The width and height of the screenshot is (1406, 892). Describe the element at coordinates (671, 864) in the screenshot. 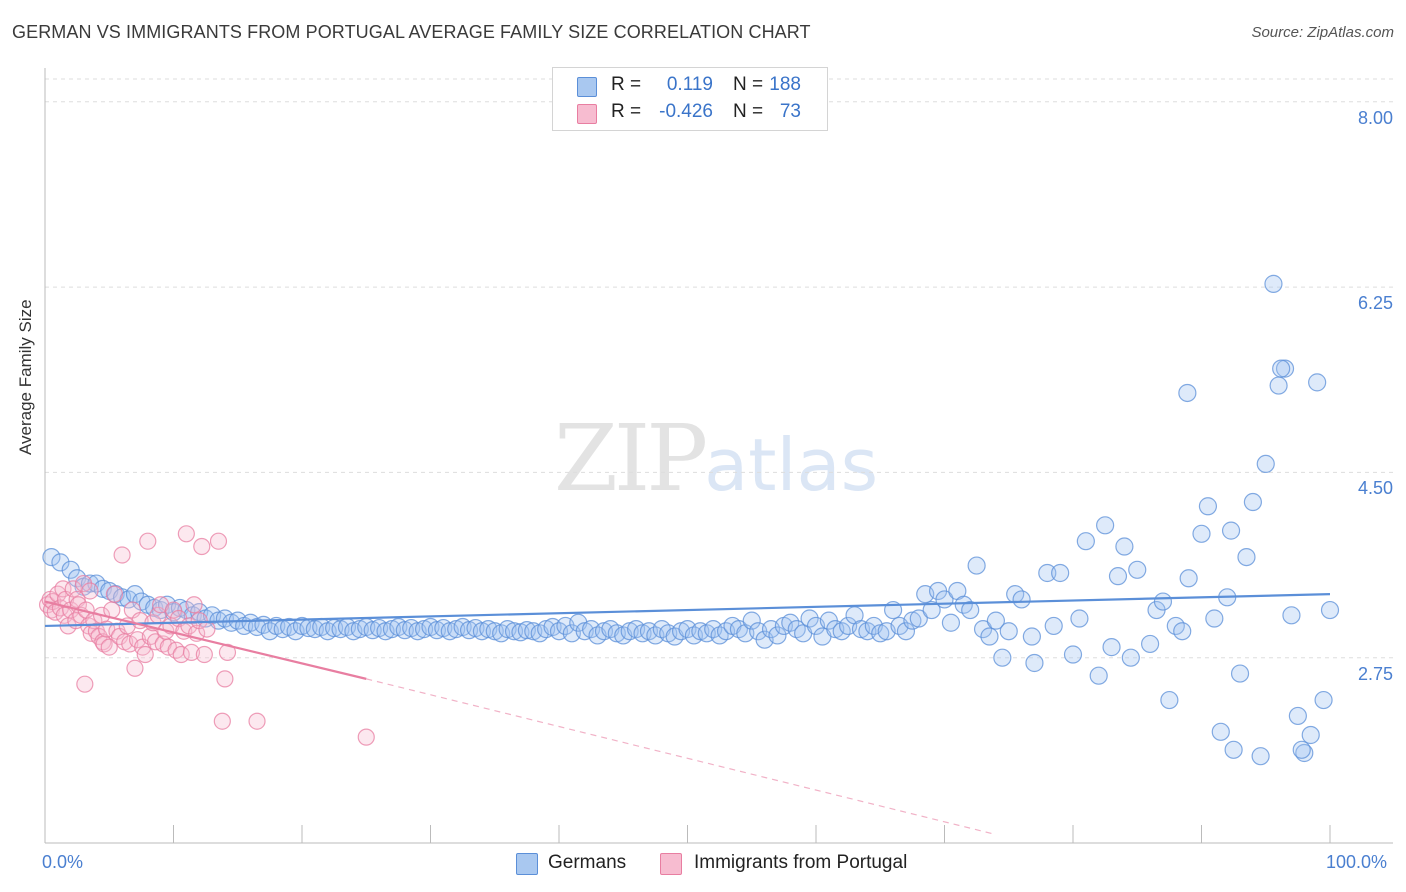

I see `legend-swatch-portugal` at that location.